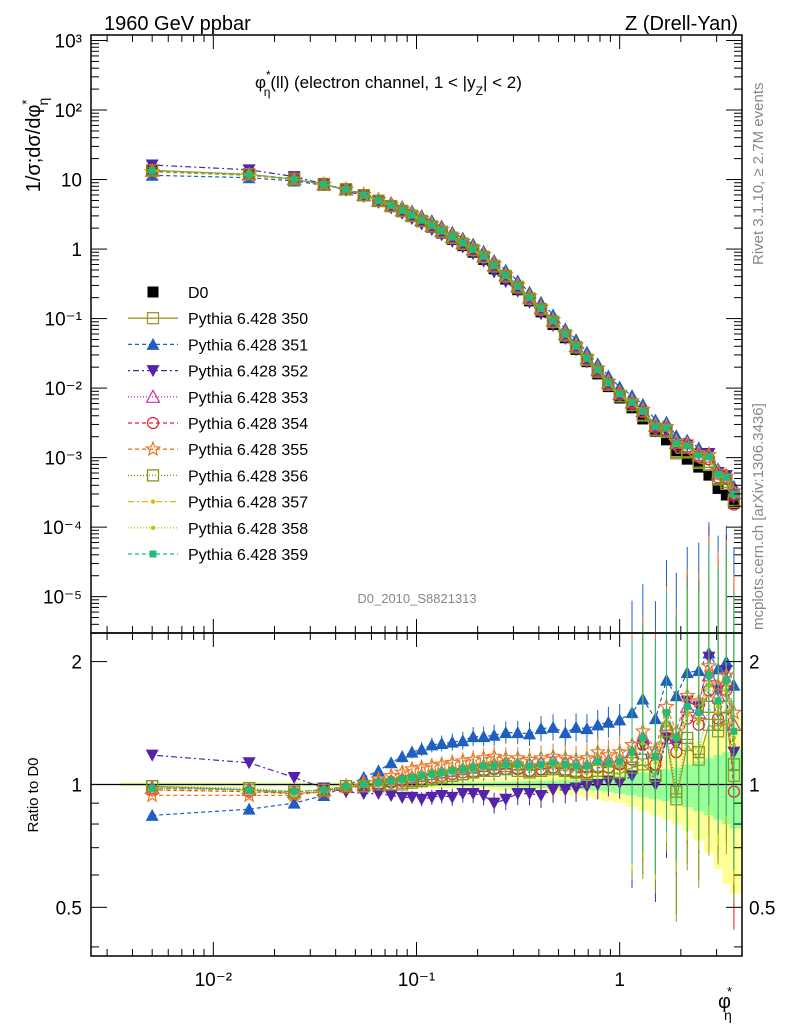  Describe the element at coordinates (76, 785) in the screenshot. I see `ratio-tick-label: 1` at that location.